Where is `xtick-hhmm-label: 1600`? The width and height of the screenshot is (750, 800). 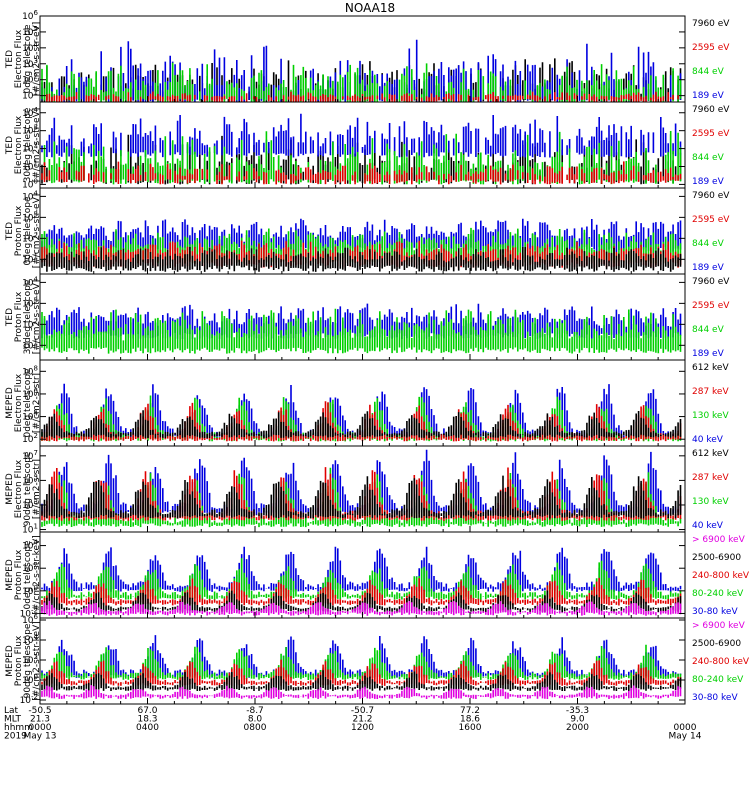 xtick-hhmm-label: 1600 is located at coordinates (470, 728).